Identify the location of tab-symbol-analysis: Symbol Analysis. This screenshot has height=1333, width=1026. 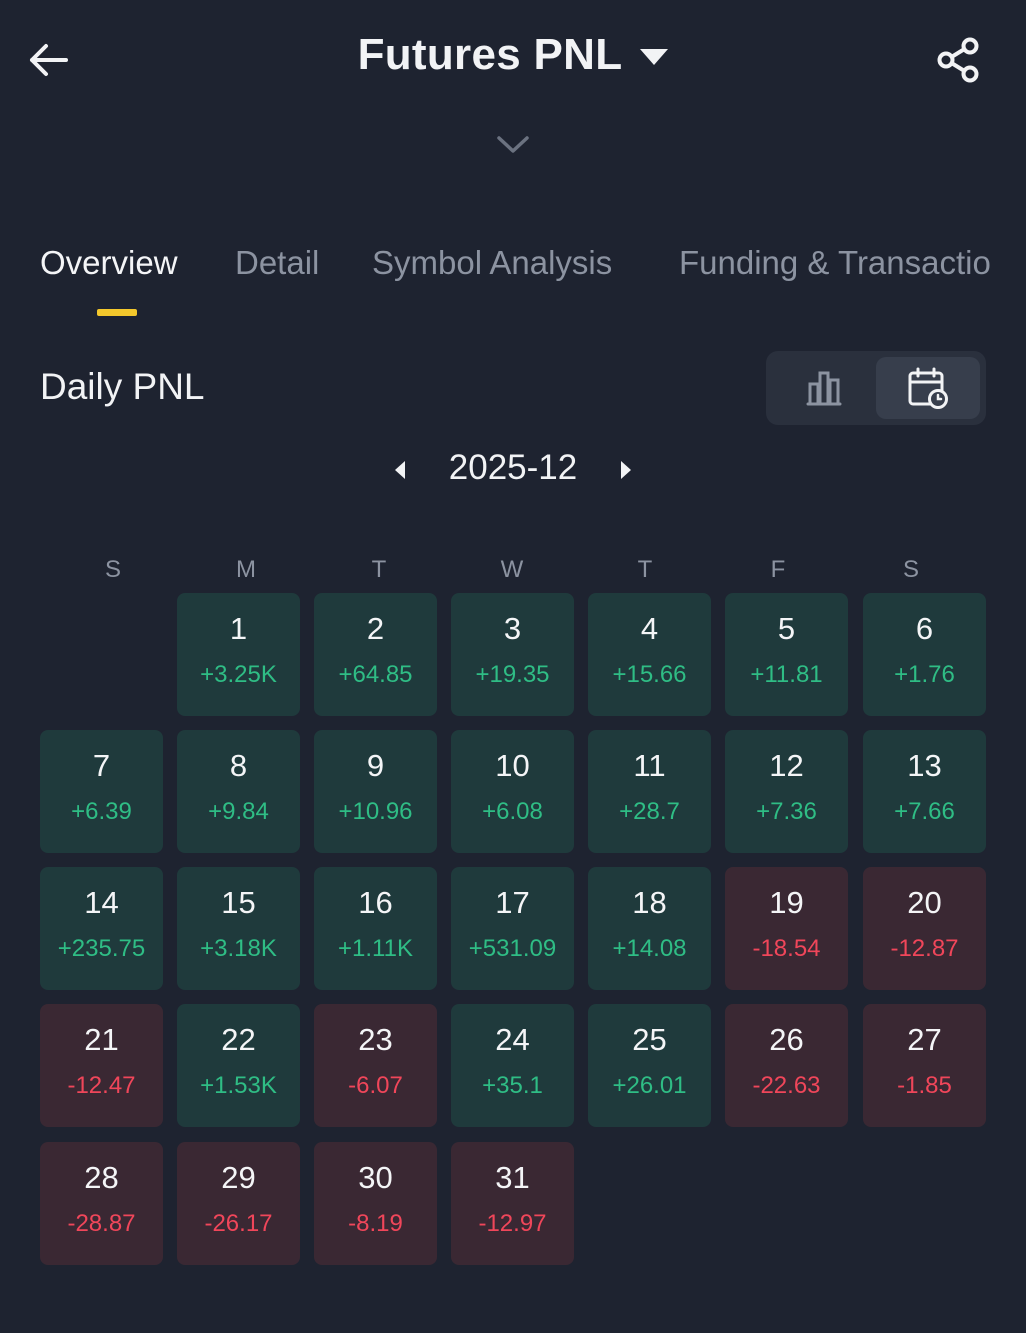
(492, 262).